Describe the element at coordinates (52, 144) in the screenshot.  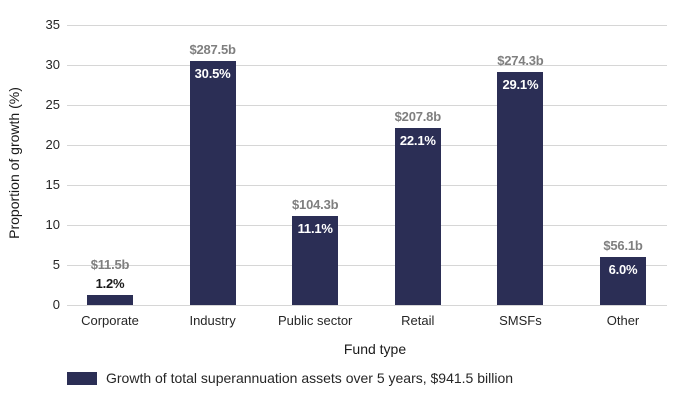
I see `y-tick-label: 20` at that location.